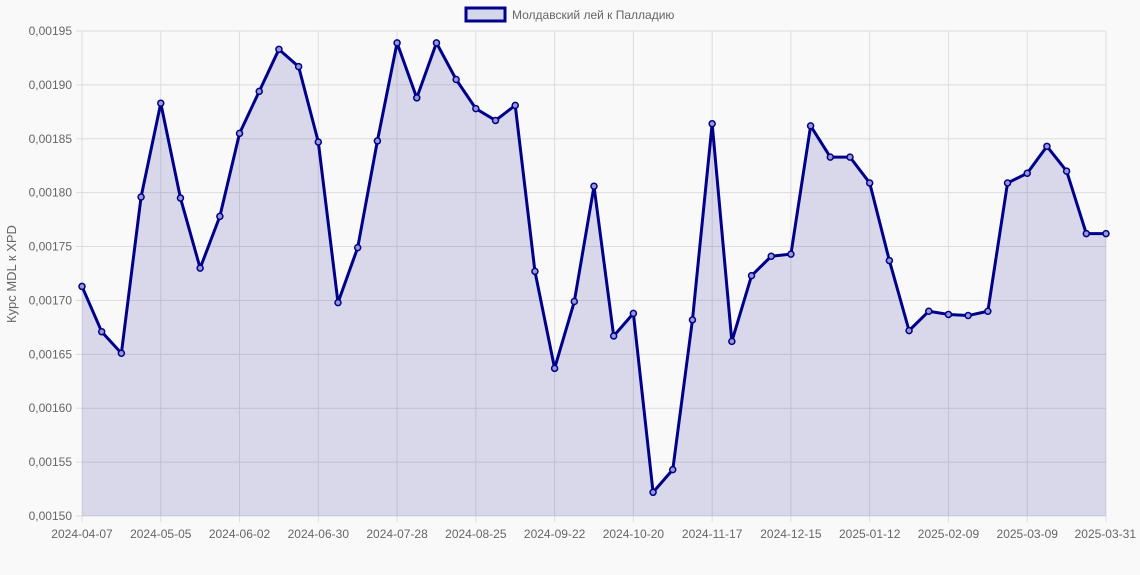 The height and width of the screenshot is (575, 1140). I want to click on x-tick-label: 2025-01-12, so click(870, 534).